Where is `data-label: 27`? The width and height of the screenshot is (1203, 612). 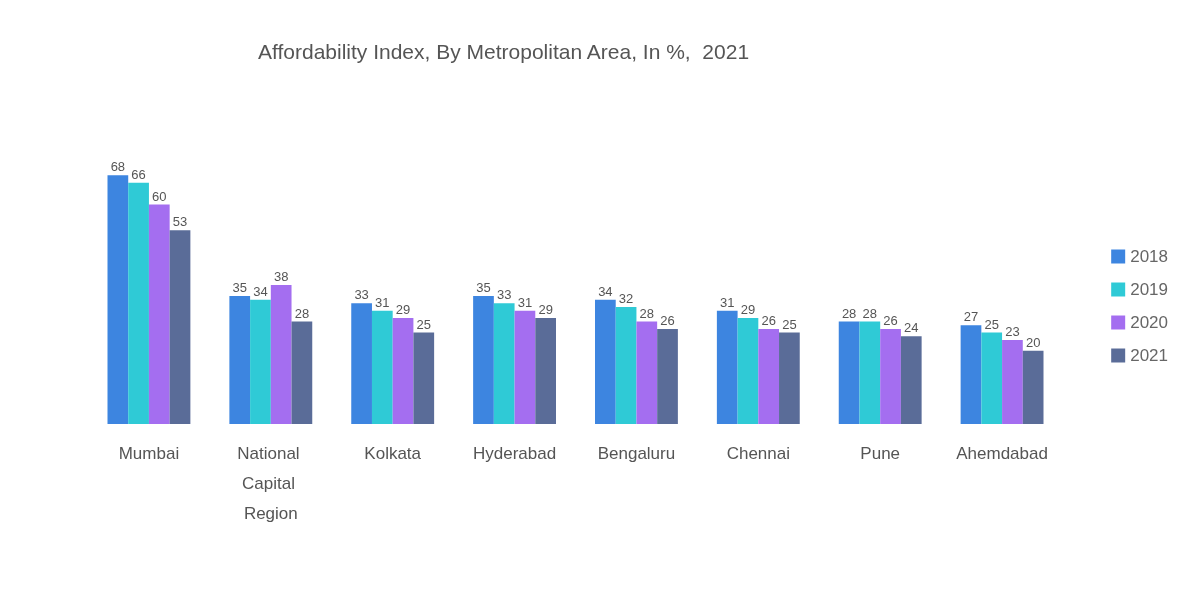 data-label: 27 is located at coordinates (971, 317).